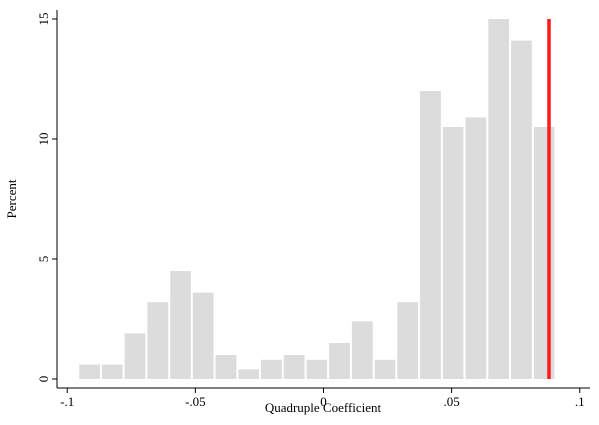 This screenshot has height=425, width=599. What do you see at coordinates (43, 139) in the screenshot?
I see `y-tick-label: 10` at bounding box center [43, 139].